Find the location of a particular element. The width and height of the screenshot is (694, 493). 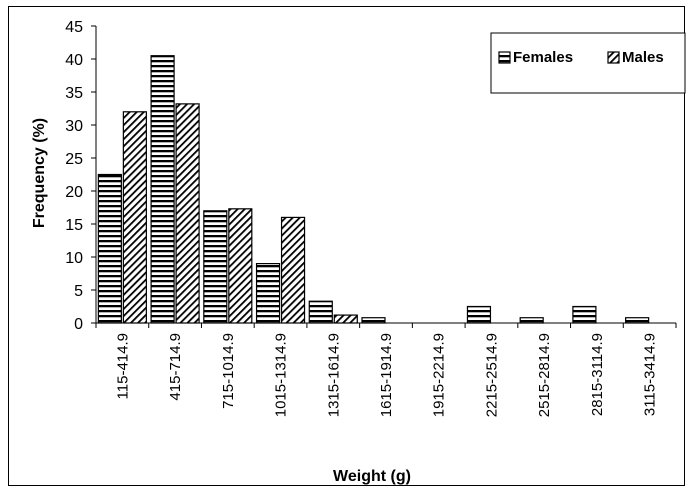

x-tick-label: 2515-2814.9 is located at coordinates (544, 375).